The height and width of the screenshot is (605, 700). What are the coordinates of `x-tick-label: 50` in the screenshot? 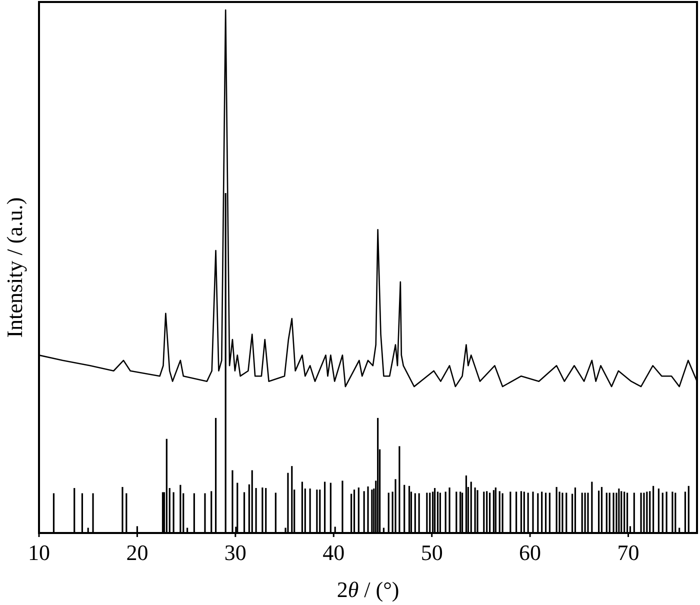 It's located at (431, 552).